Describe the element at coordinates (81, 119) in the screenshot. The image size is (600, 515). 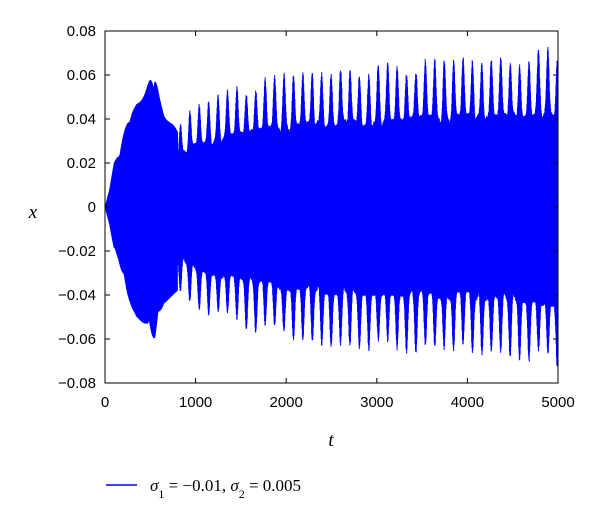
I see `y-tick-label: 0.04` at that location.